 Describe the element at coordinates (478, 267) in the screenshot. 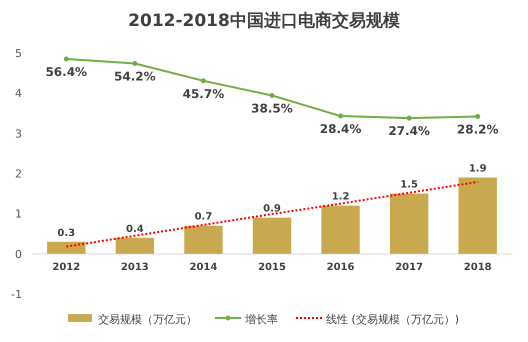

I see `x-tick-label: 2018` at that location.